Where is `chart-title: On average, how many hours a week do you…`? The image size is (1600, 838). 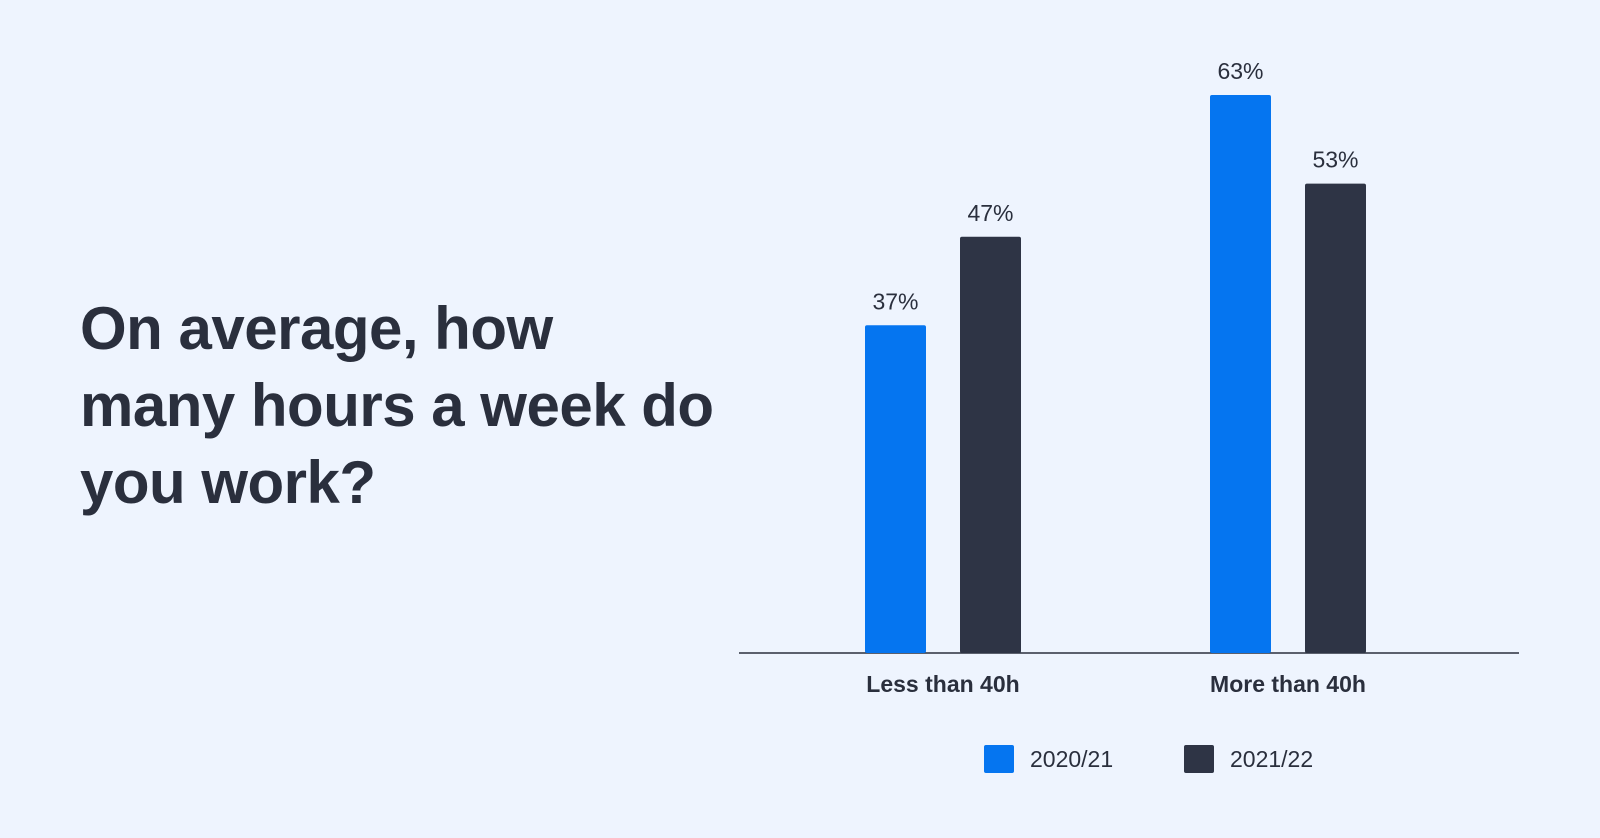 chart-title: On average, how many hours a week do you… is located at coordinates (397, 405).